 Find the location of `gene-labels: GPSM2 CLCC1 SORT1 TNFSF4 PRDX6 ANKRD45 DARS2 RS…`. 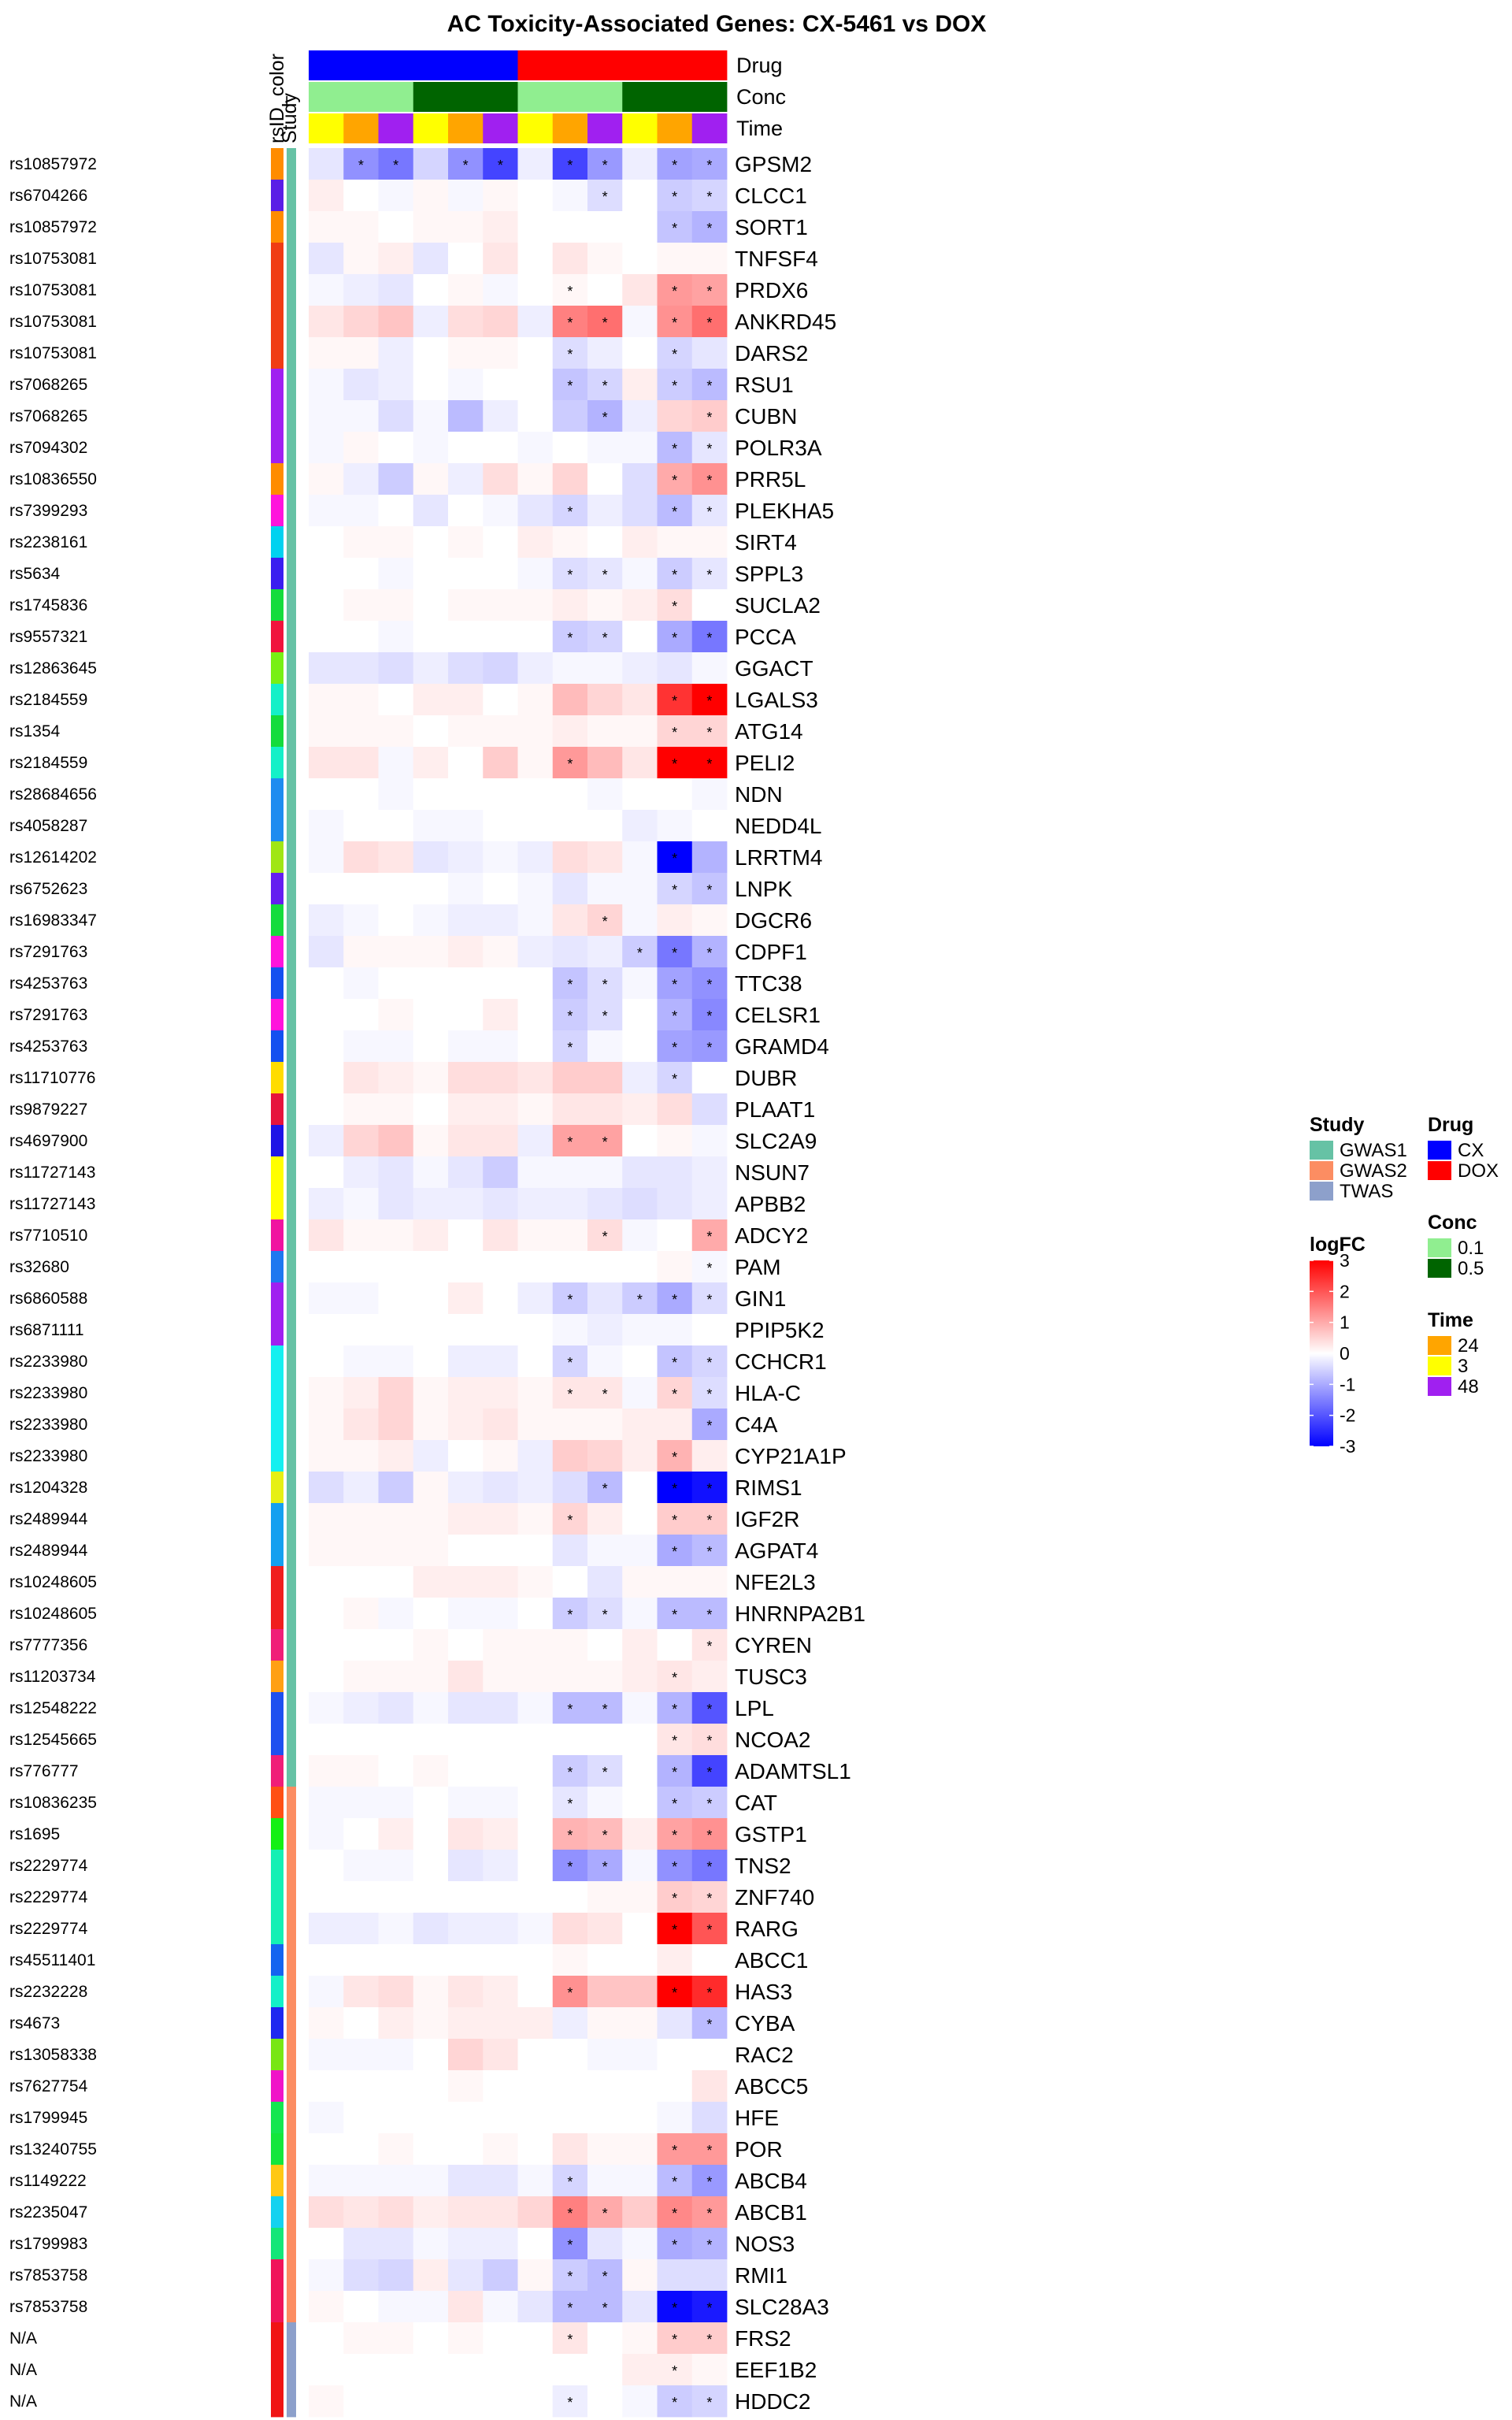

gene-labels: GPSM2 CLCC1 SORT1 TNFSF4 PRDX6 ANKRD45 DARS2 RS… is located at coordinates (800, 1283).